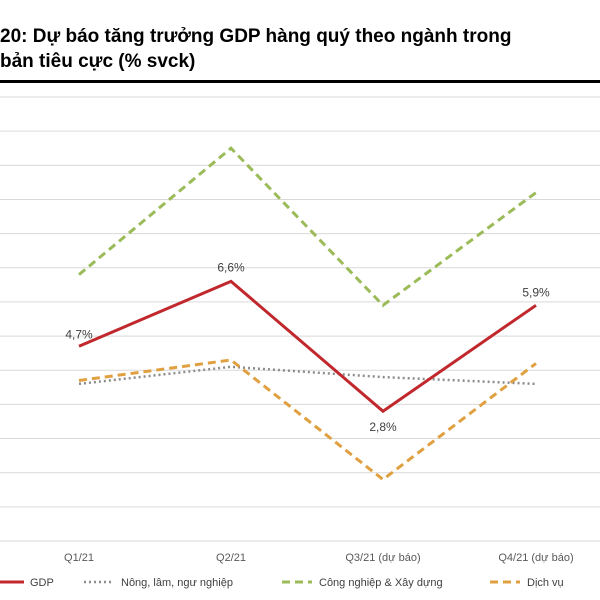 This screenshot has width=600, height=600. Describe the element at coordinates (98, 61) in the screenshot. I see `chart-title-line-2: bản tiêu cực (% svck)` at that location.